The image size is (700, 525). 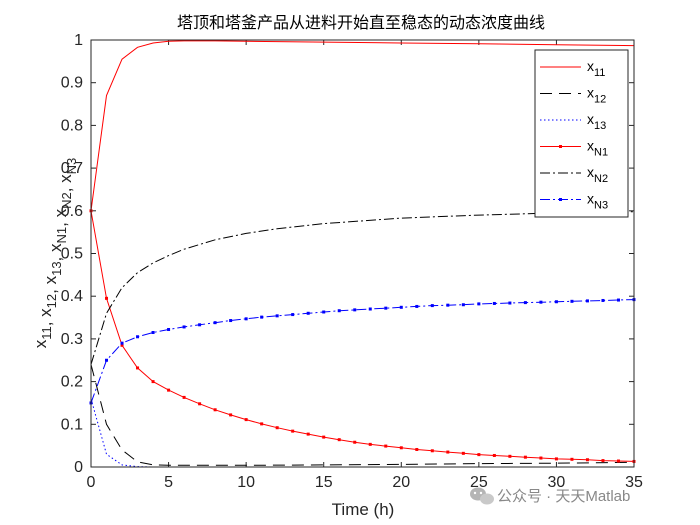 What do you see at coordinates (40, 343) in the screenshot?
I see `y-label-main: x` at bounding box center [40, 343].